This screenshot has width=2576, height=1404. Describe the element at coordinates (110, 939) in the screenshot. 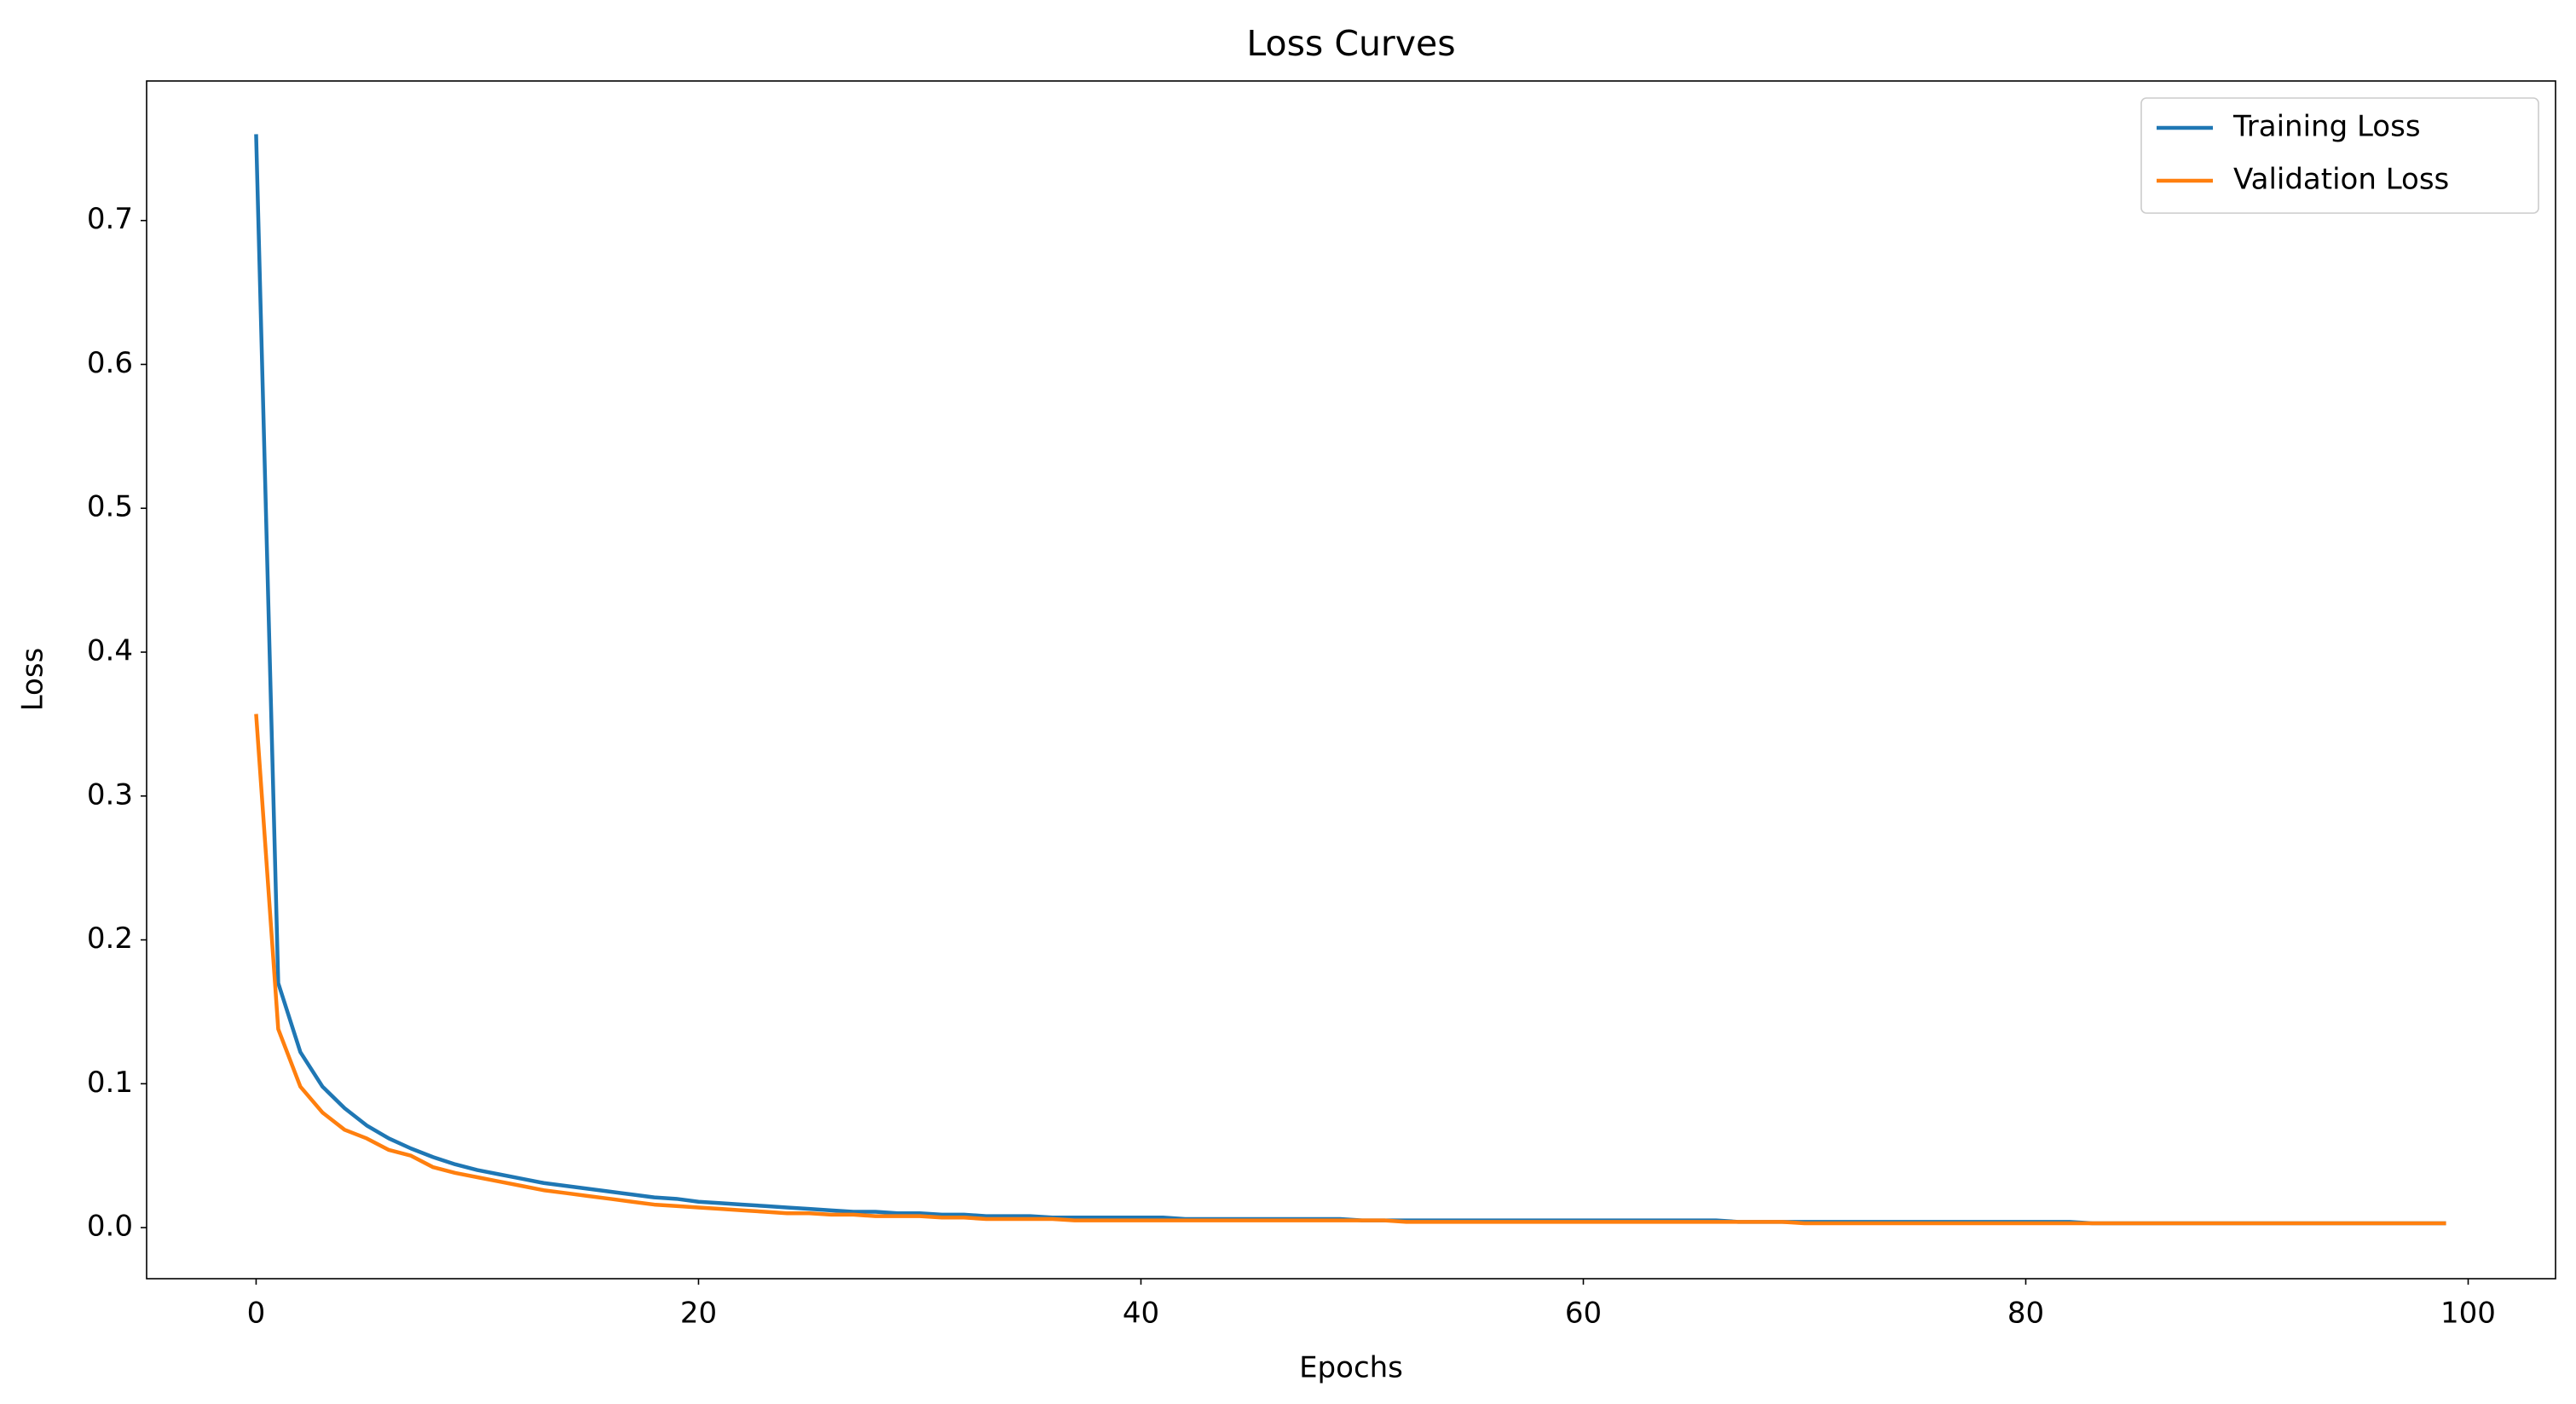

I see `y-tick-label: 0.2` at that location.